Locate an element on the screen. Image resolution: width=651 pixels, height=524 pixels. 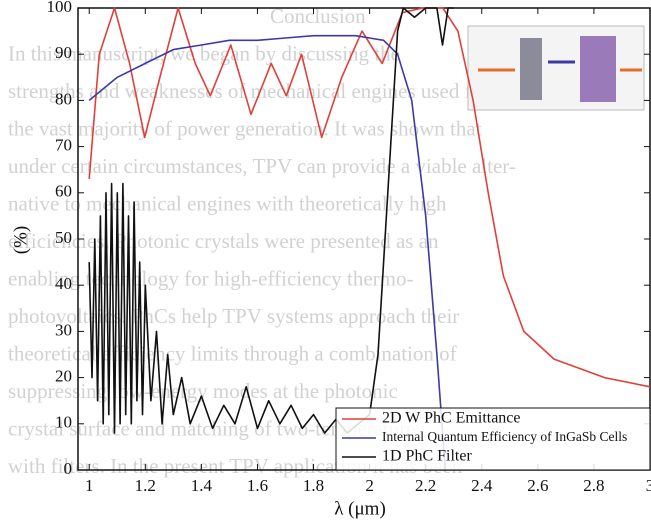
inset-diagram is located at coordinates (556, 68).